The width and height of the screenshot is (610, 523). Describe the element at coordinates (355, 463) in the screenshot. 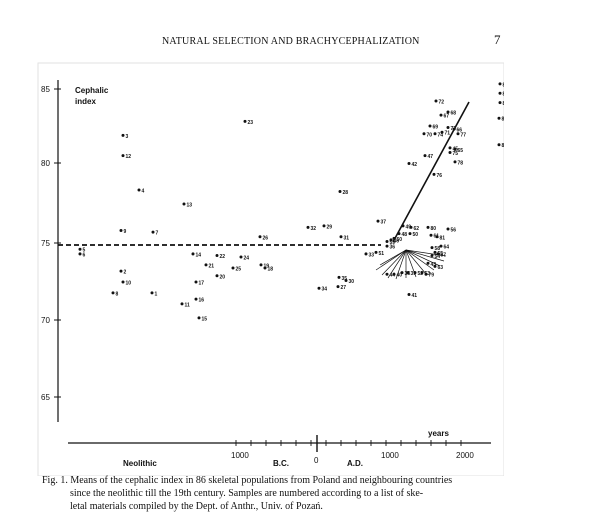

I see `era-label-ad: A.D.` at that location.